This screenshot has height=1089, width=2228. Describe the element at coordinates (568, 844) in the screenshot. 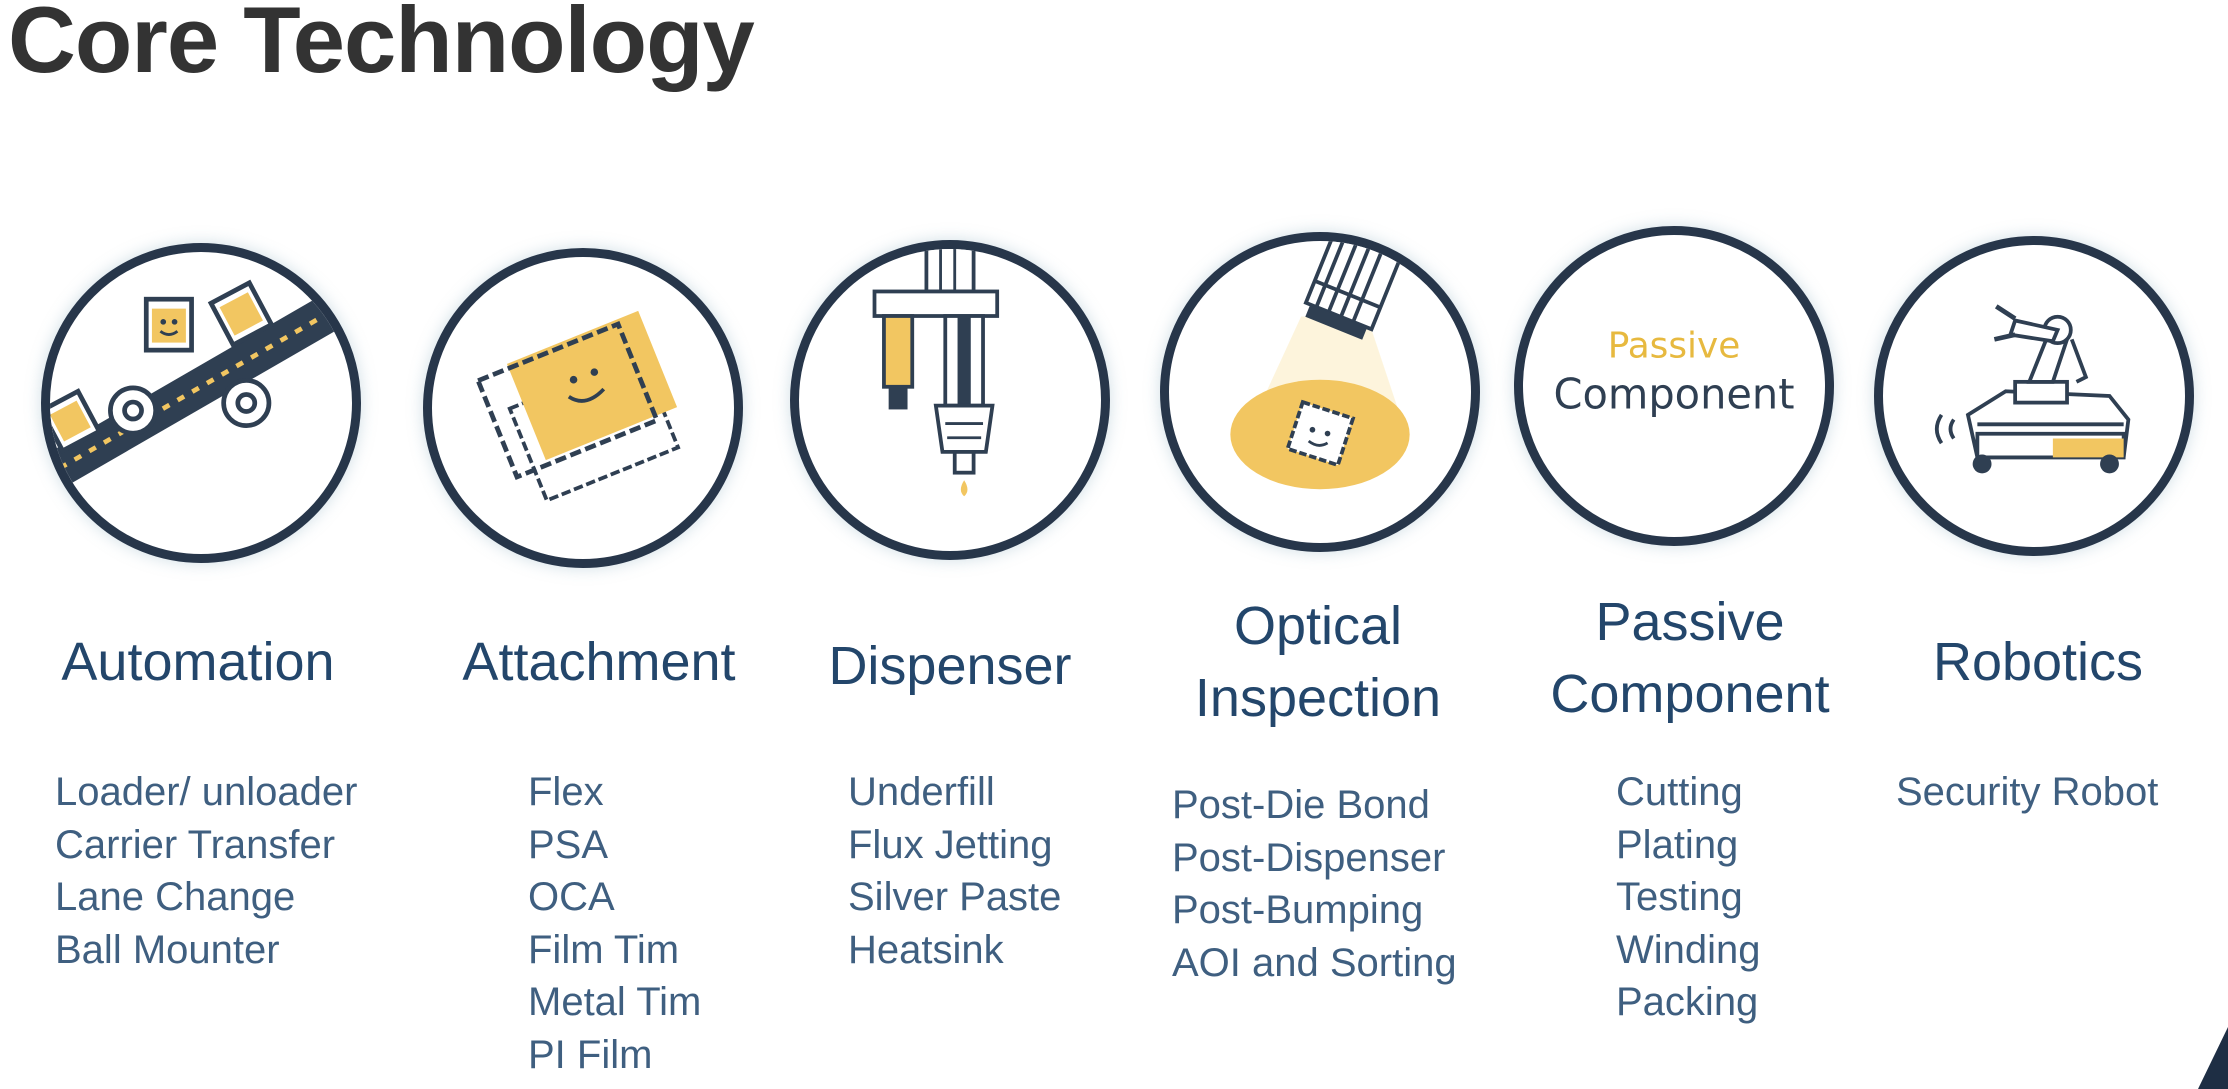

I see `list-item: PSA` at that location.